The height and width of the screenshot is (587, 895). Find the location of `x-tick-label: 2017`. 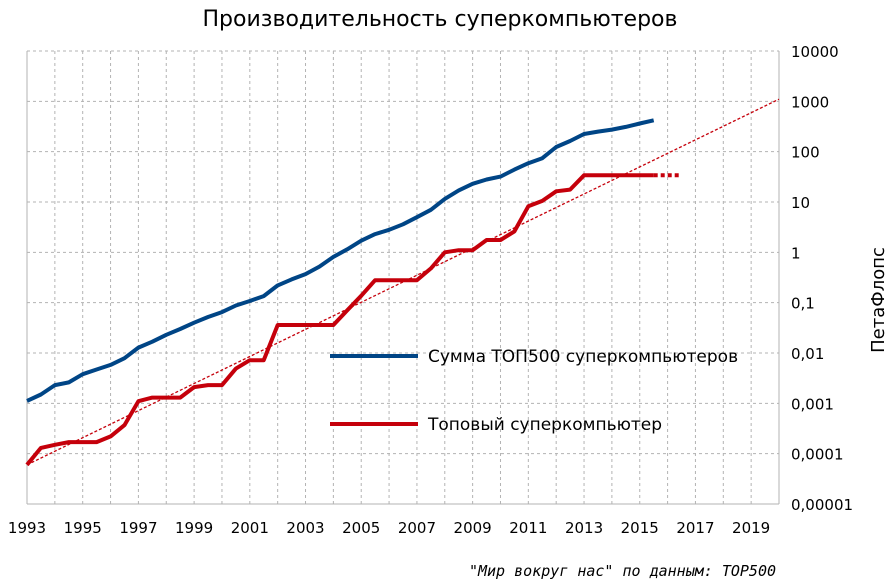

x-tick-label: 2017 is located at coordinates (695, 528).